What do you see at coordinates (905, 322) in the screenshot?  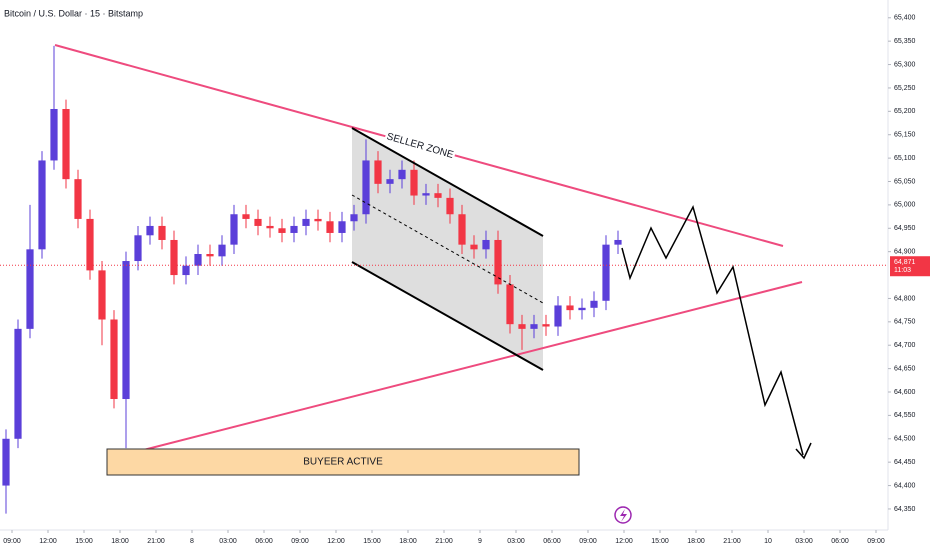 I see `y-tick-label: 64,750` at bounding box center [905, 322].